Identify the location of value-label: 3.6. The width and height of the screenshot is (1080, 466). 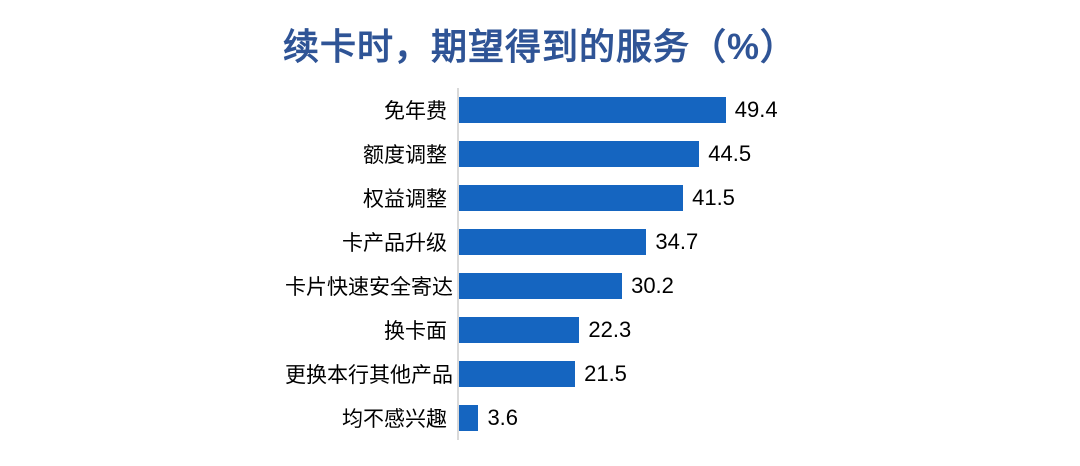
(503, 417).